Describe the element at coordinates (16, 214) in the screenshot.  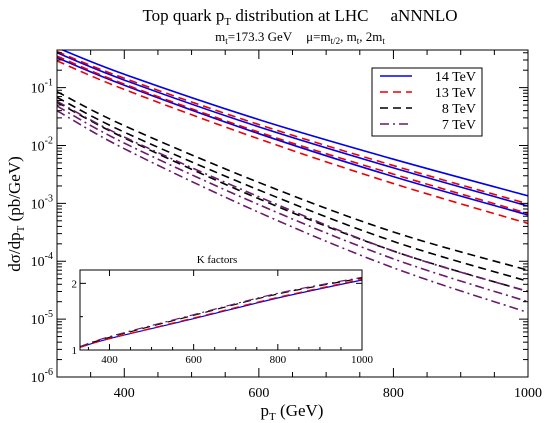
I see `y-axis-label: dσ/dpT (pb/GeV)` at that location.